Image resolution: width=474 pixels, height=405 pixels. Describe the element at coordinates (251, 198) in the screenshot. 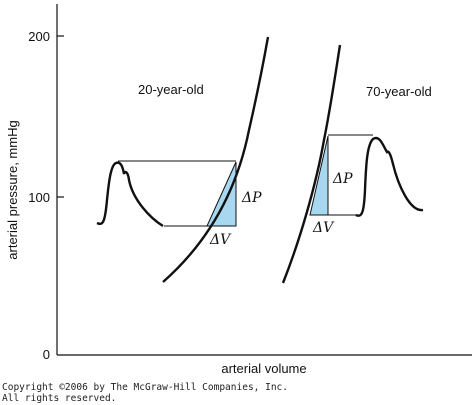

I see `young-delta-p-label: ΔP` at that location.